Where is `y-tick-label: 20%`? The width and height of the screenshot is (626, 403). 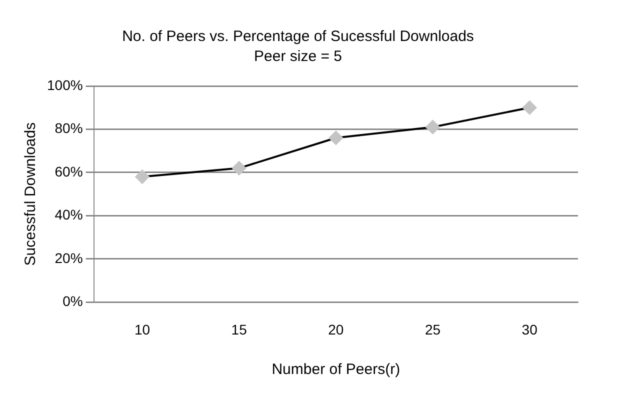 y-tick-label: 20% is located at coordinates (68, 258).